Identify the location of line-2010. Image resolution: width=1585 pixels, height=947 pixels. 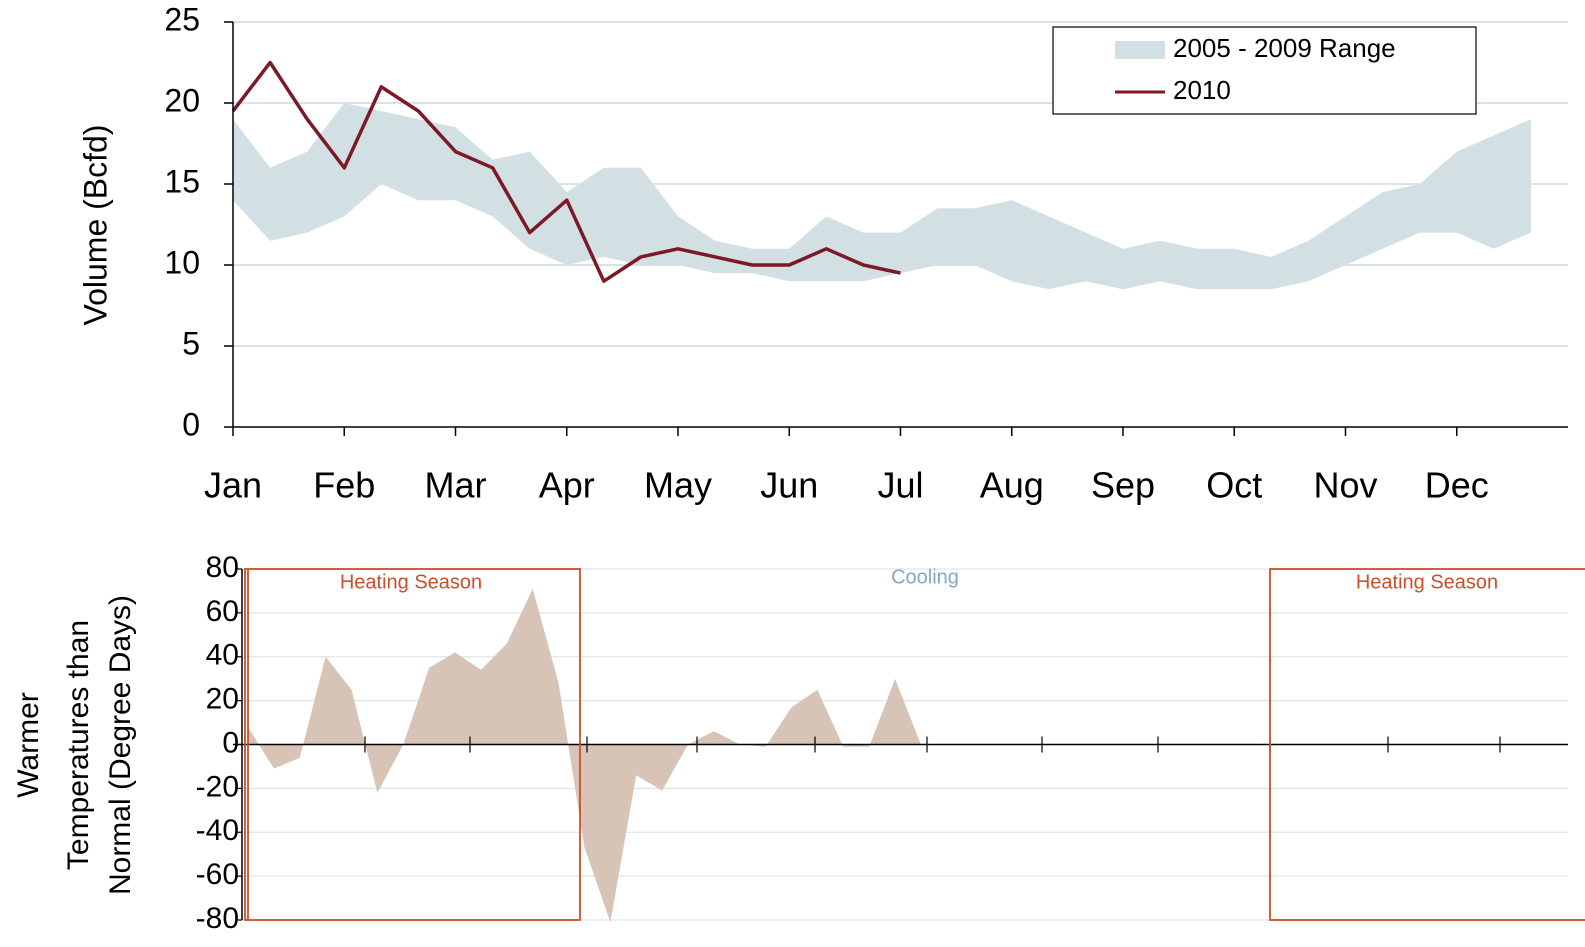
(566, 171).